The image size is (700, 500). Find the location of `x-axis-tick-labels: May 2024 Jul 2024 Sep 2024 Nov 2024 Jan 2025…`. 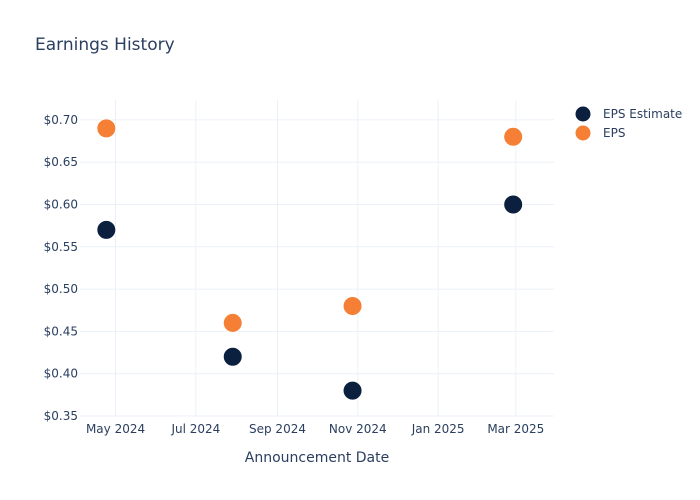

x-axis-tick-labels: May 2024 Jul 2024 Sep 2024 Nov 2024 Jan 2025… is located at coordinates (315, 429).